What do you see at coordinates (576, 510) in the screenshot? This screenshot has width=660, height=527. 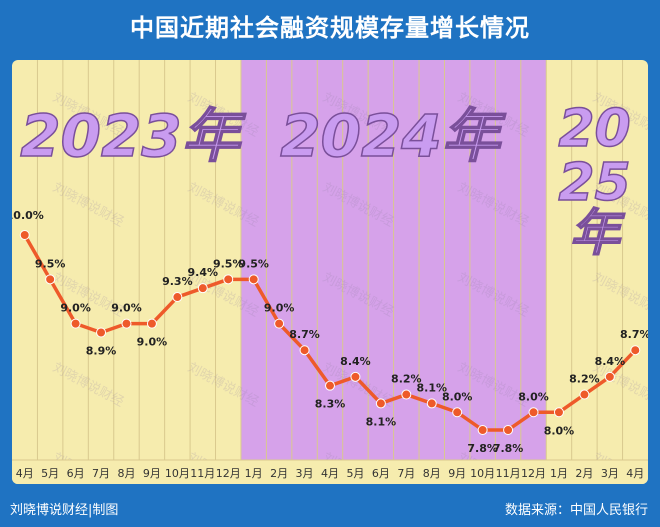 I see `footer-source: 数据来源：中国人民银行` at bounding box center [576, 510].